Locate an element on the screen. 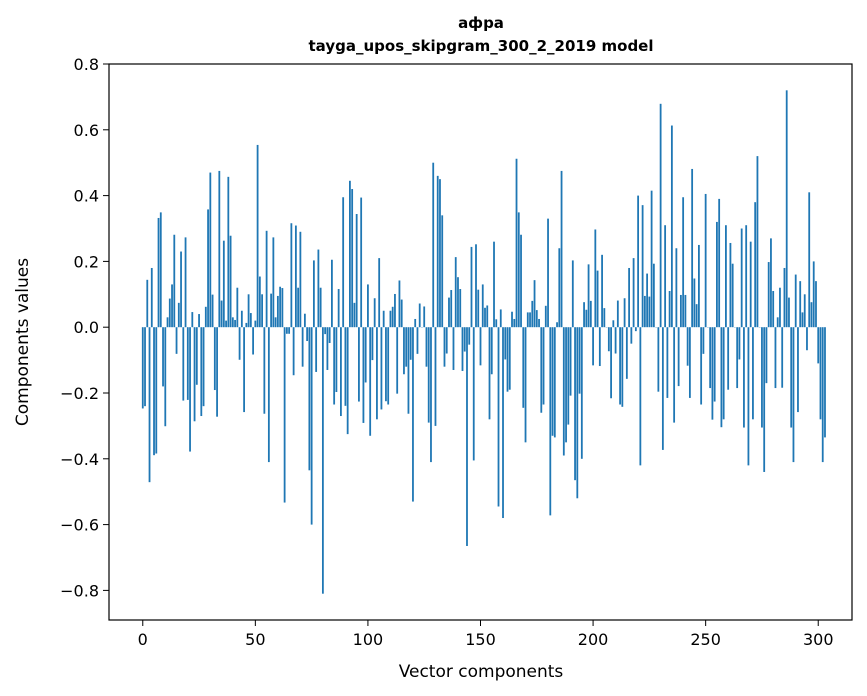  x-tick-label: 100 is located at coordinates (368, 639).